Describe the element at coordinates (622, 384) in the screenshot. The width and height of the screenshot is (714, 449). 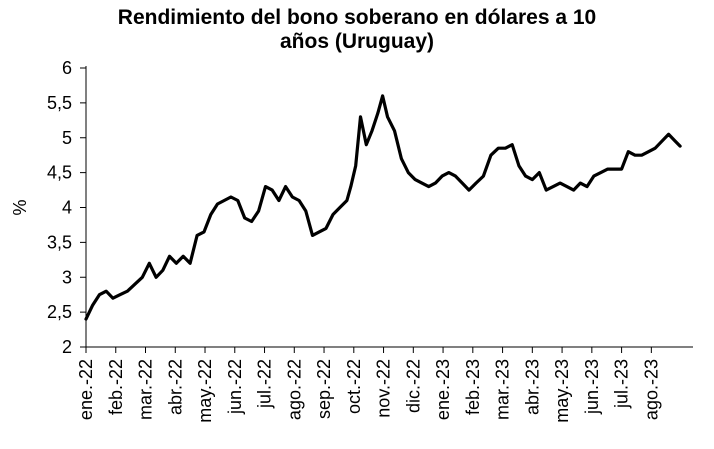
I see `x-tick-label: jul.-23` at that location.